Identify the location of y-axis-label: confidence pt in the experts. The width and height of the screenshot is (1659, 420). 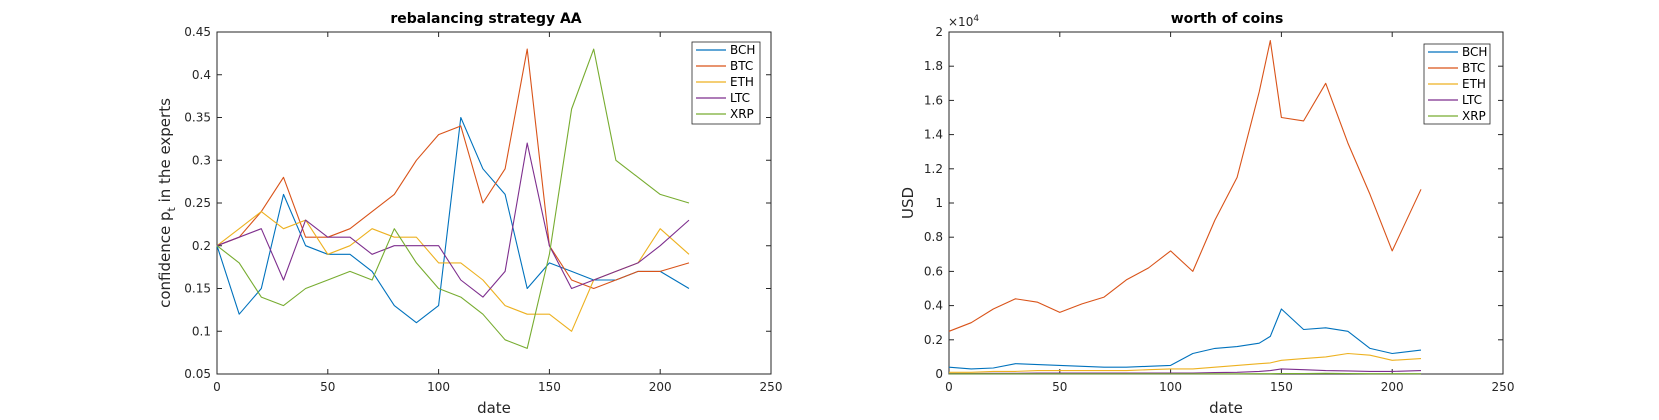
(167, 203).